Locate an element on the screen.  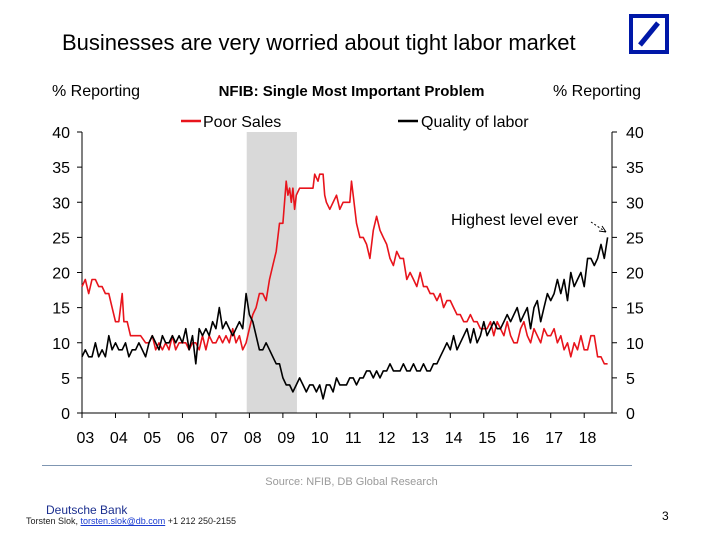
y-tick-label-right: 40 is located at coordinates (635, 133).